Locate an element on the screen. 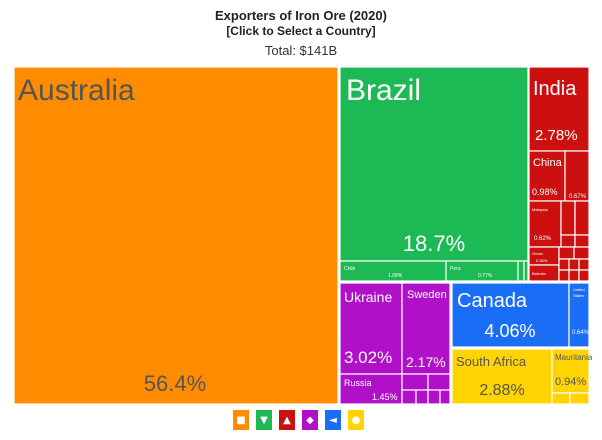 This screenshot has width=602, height=440. value-oman: 0.35% is located at coordinates (542, 260).